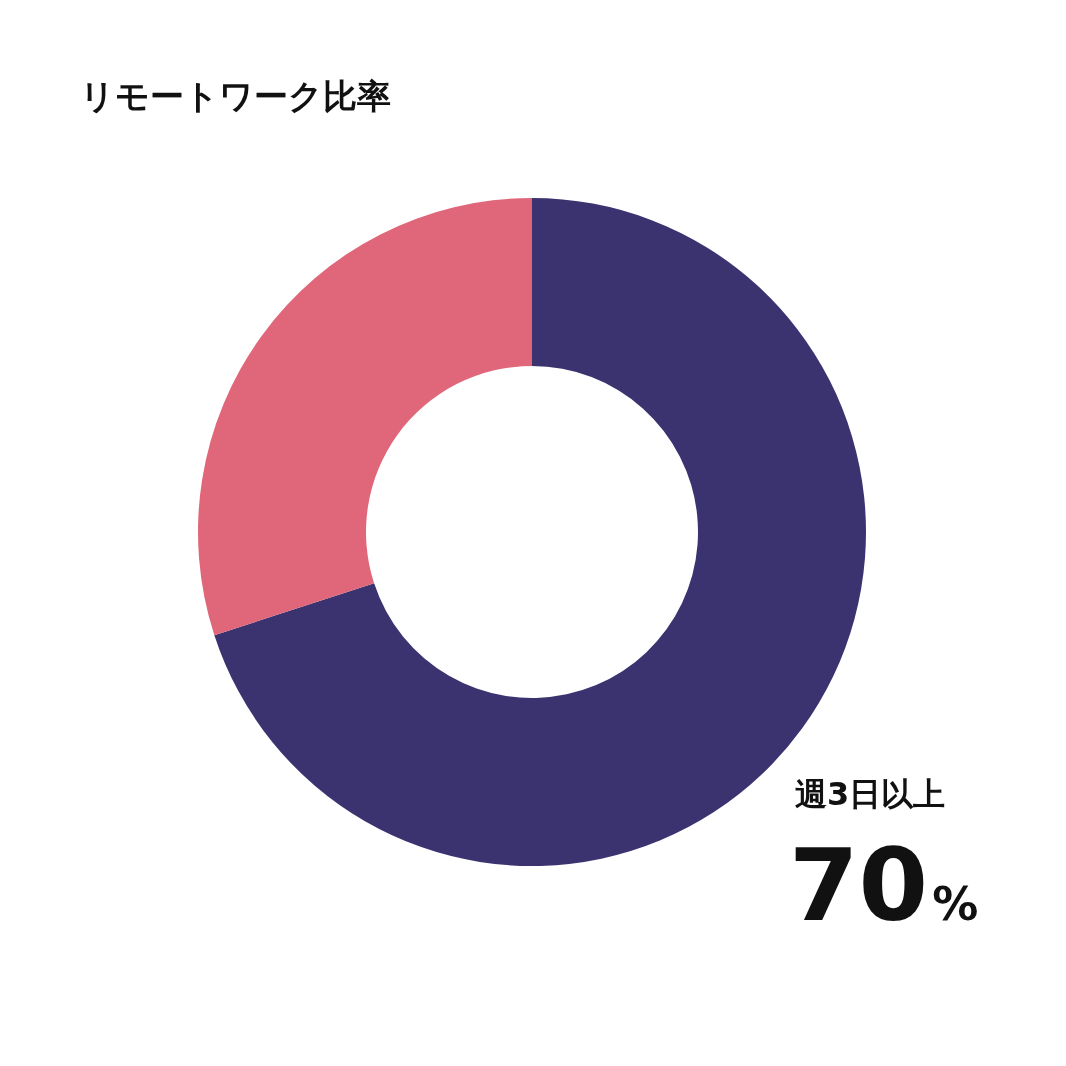  Describe the element at coordinates (884, 885) in the screenshot. I see `data-label: 70%` at that location.